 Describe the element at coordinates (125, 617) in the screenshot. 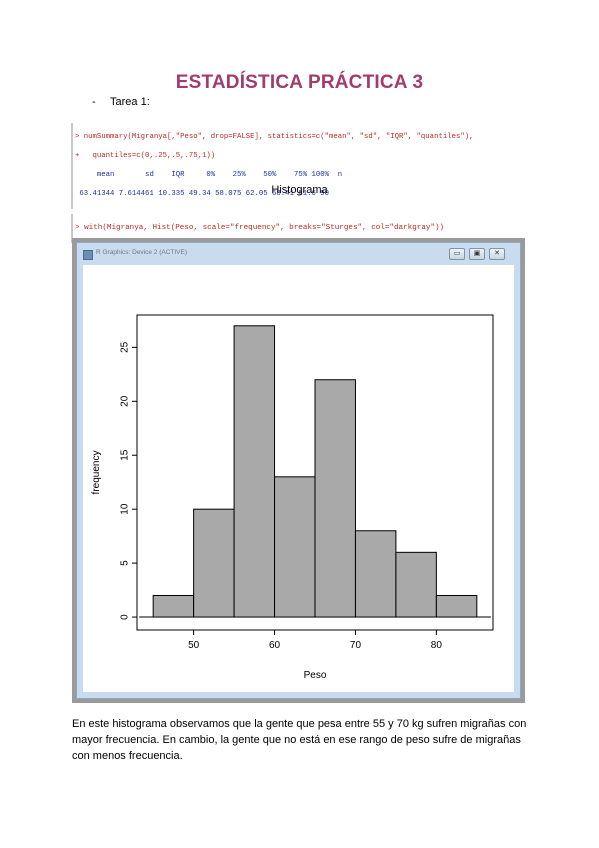

I see `y-tick-label: 0` at that location.